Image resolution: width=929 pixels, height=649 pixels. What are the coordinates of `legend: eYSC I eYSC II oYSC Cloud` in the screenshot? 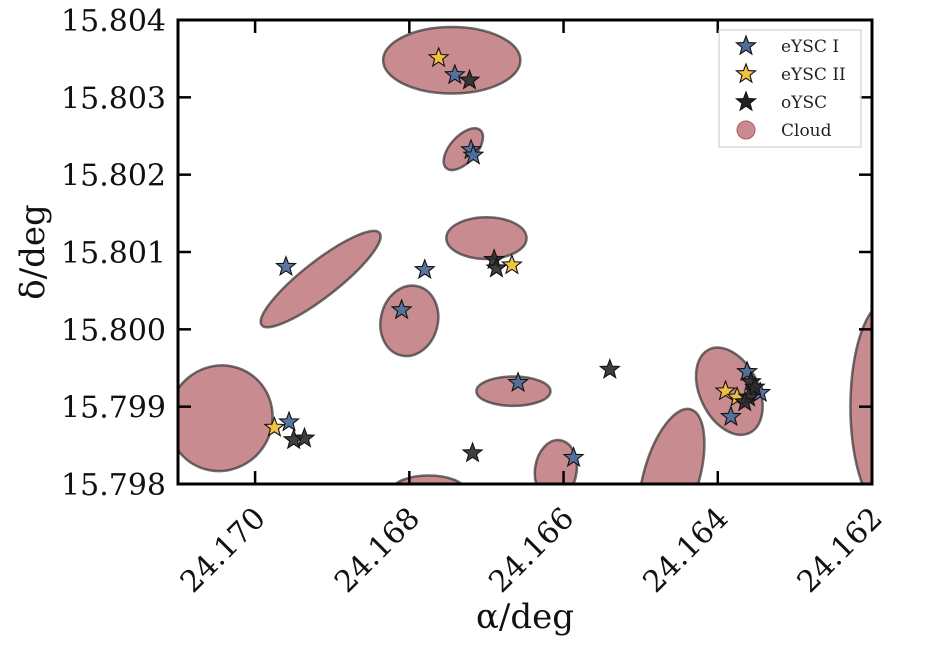 It's located at (790, 88).